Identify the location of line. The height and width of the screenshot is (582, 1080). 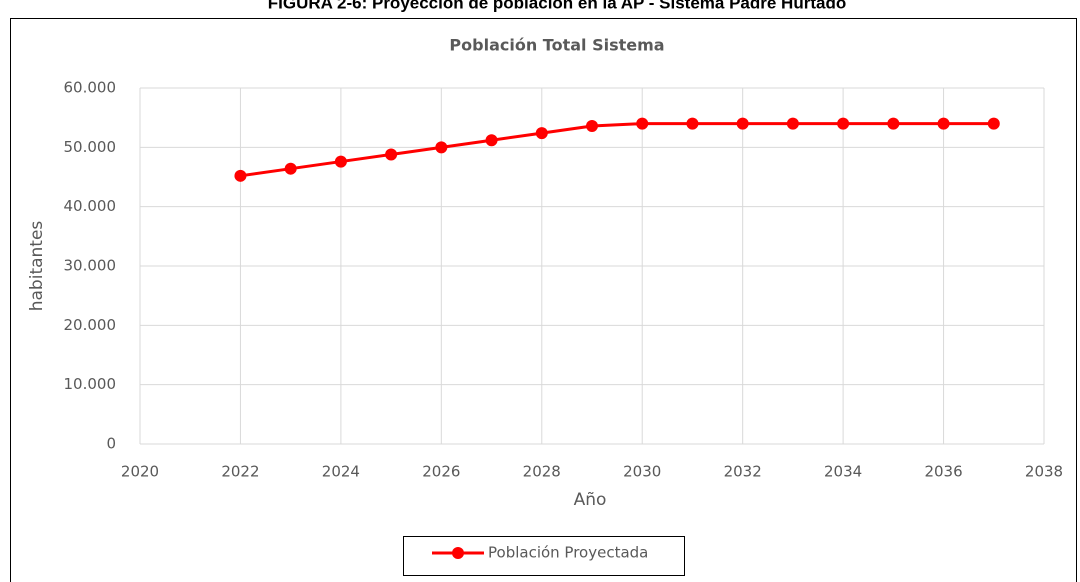
(617, 150).